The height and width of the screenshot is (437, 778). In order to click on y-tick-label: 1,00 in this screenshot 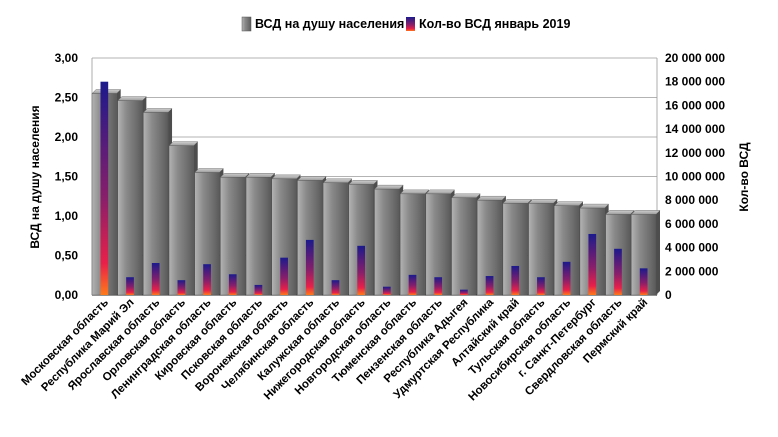, I will do `click(67, 216)`.